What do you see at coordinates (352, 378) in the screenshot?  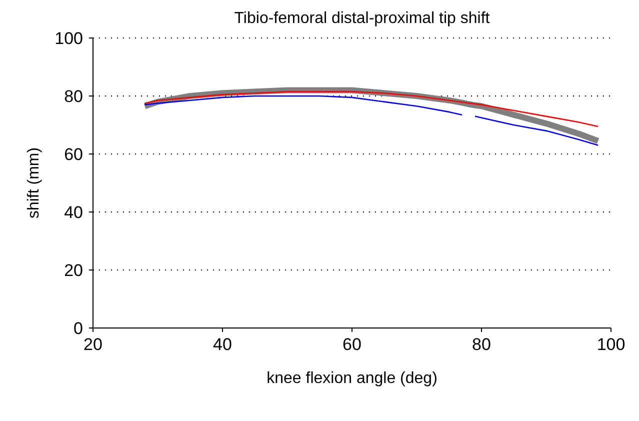 I see `x-axis-title: knee flexion angle (deg)` at bounding box center [352, 378].